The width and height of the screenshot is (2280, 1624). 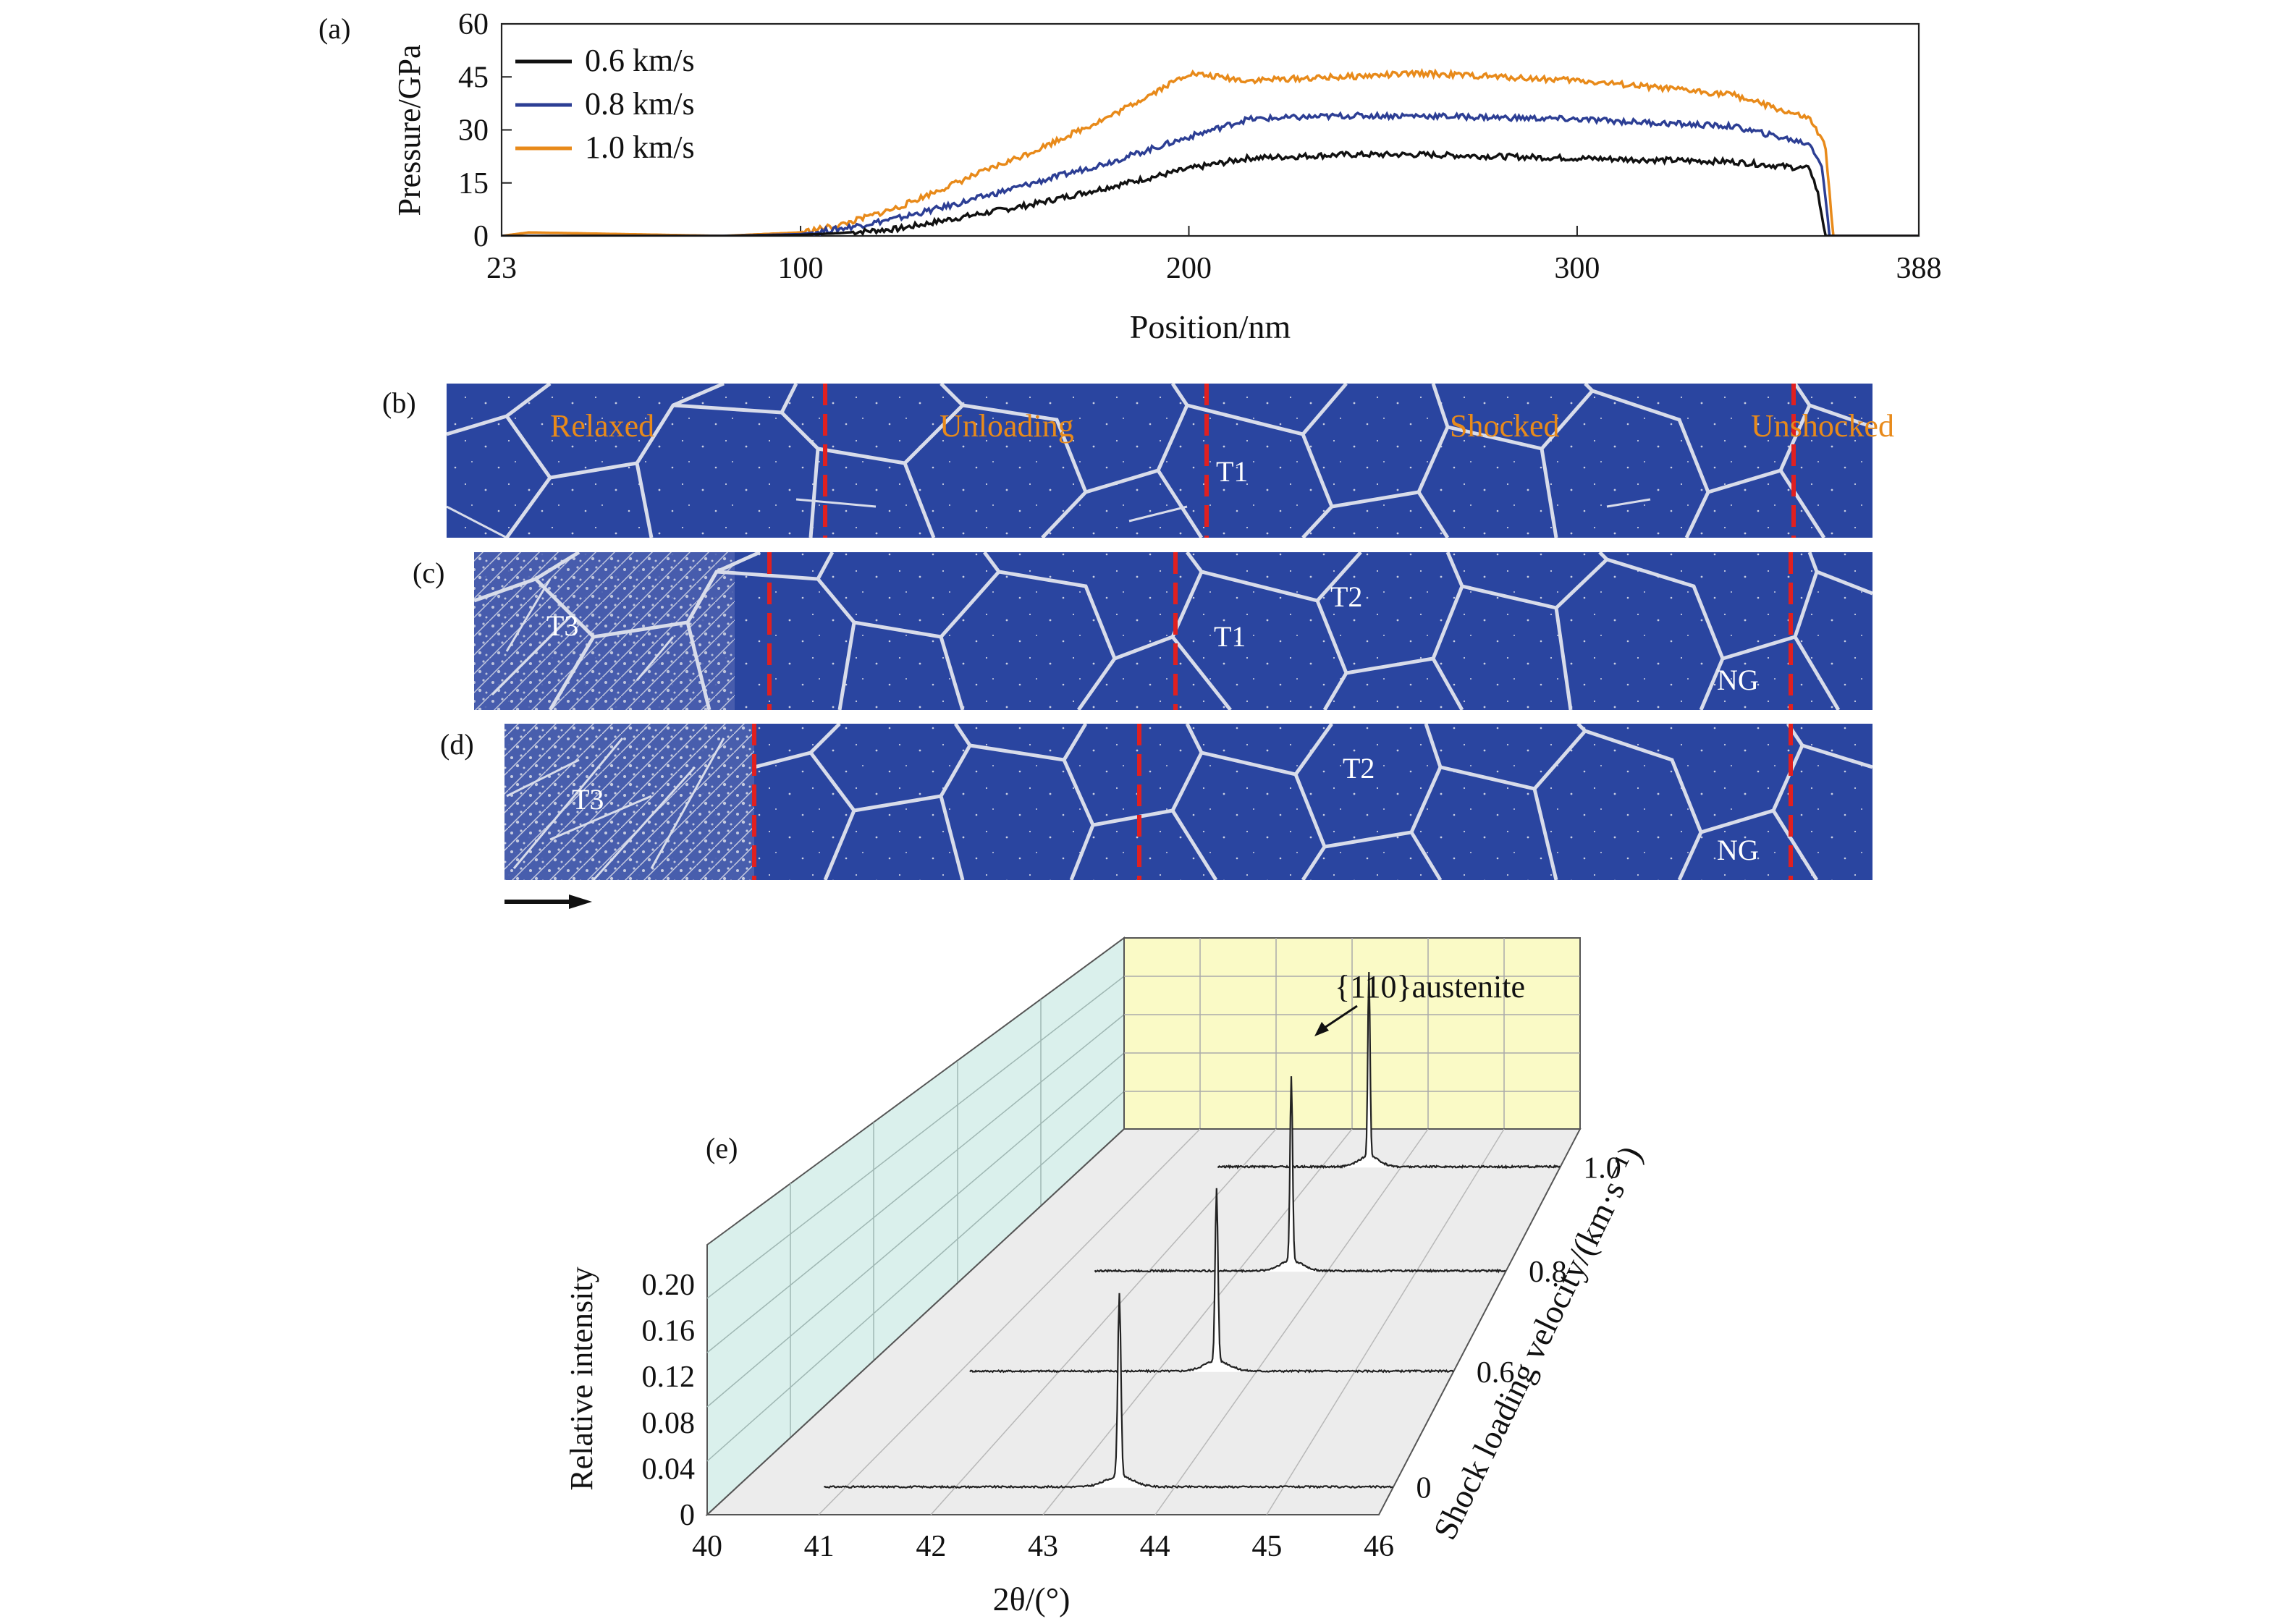 I want to click on twin-label-d-t3: T3, so click(x=588, y=799).